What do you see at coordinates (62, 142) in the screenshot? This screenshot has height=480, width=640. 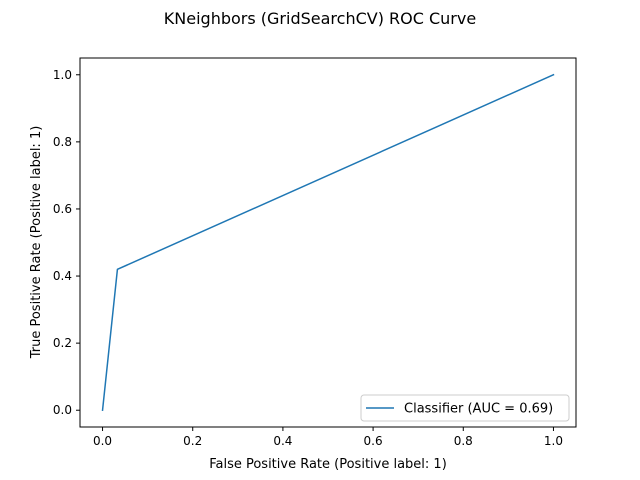 I see `y-tick-label: 0.8` at bounding box center [62, 142].